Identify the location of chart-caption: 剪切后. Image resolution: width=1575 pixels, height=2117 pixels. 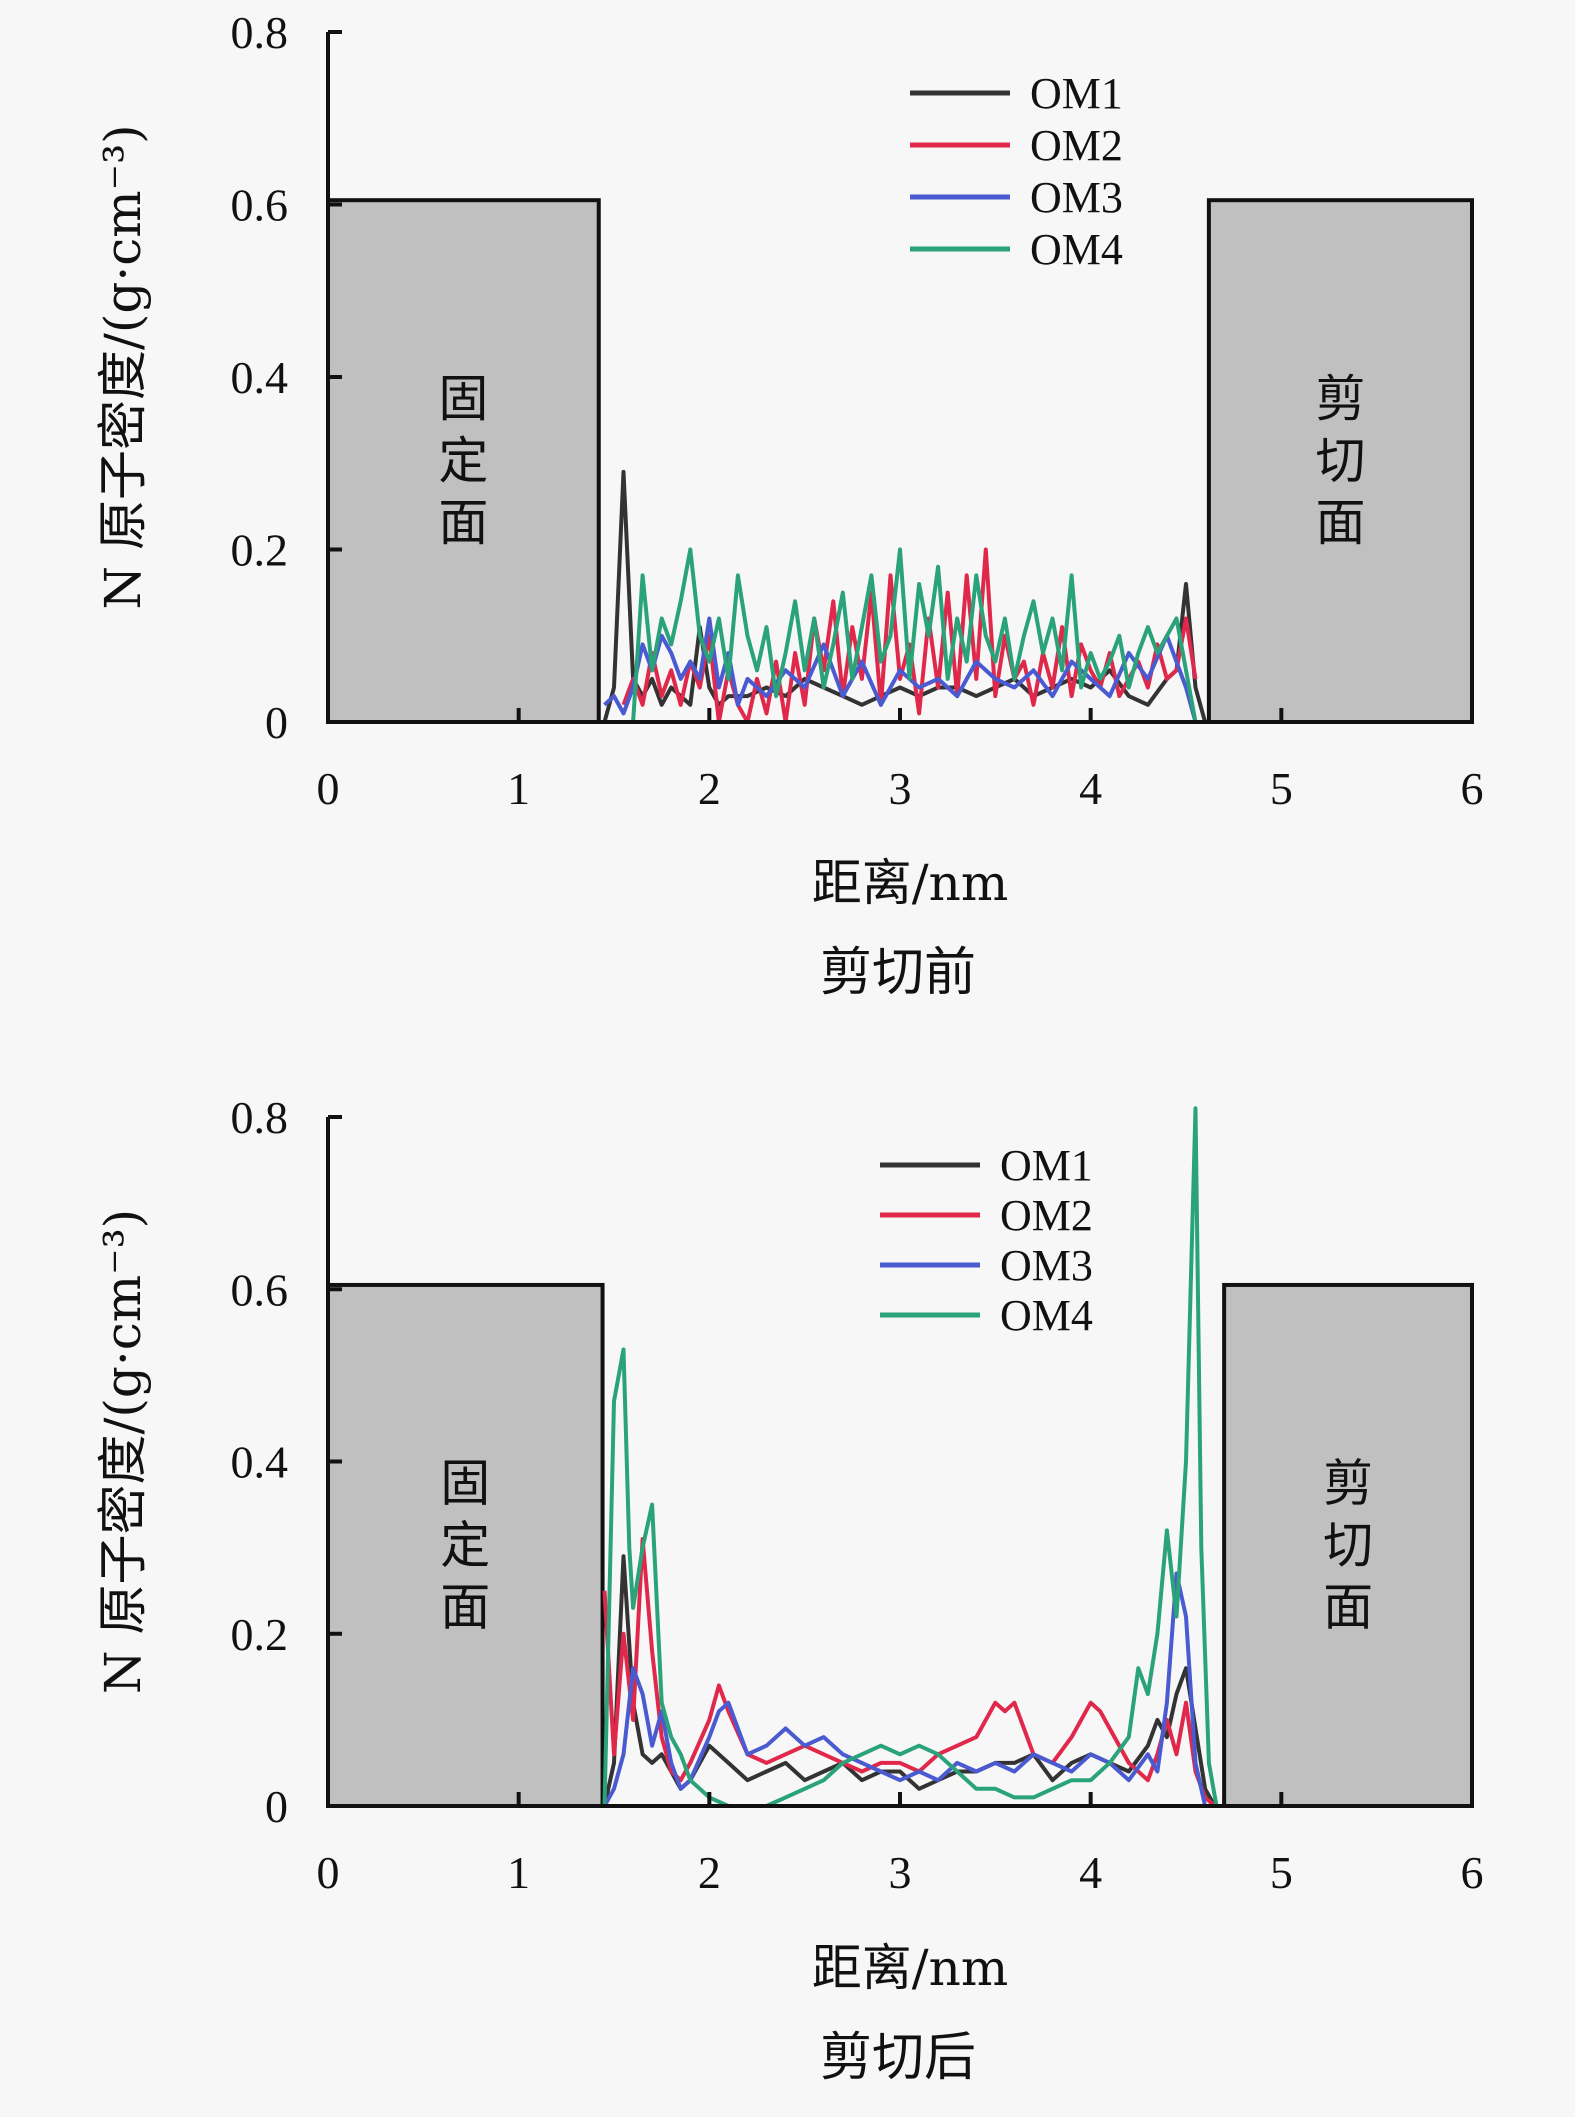
(898, 2058).